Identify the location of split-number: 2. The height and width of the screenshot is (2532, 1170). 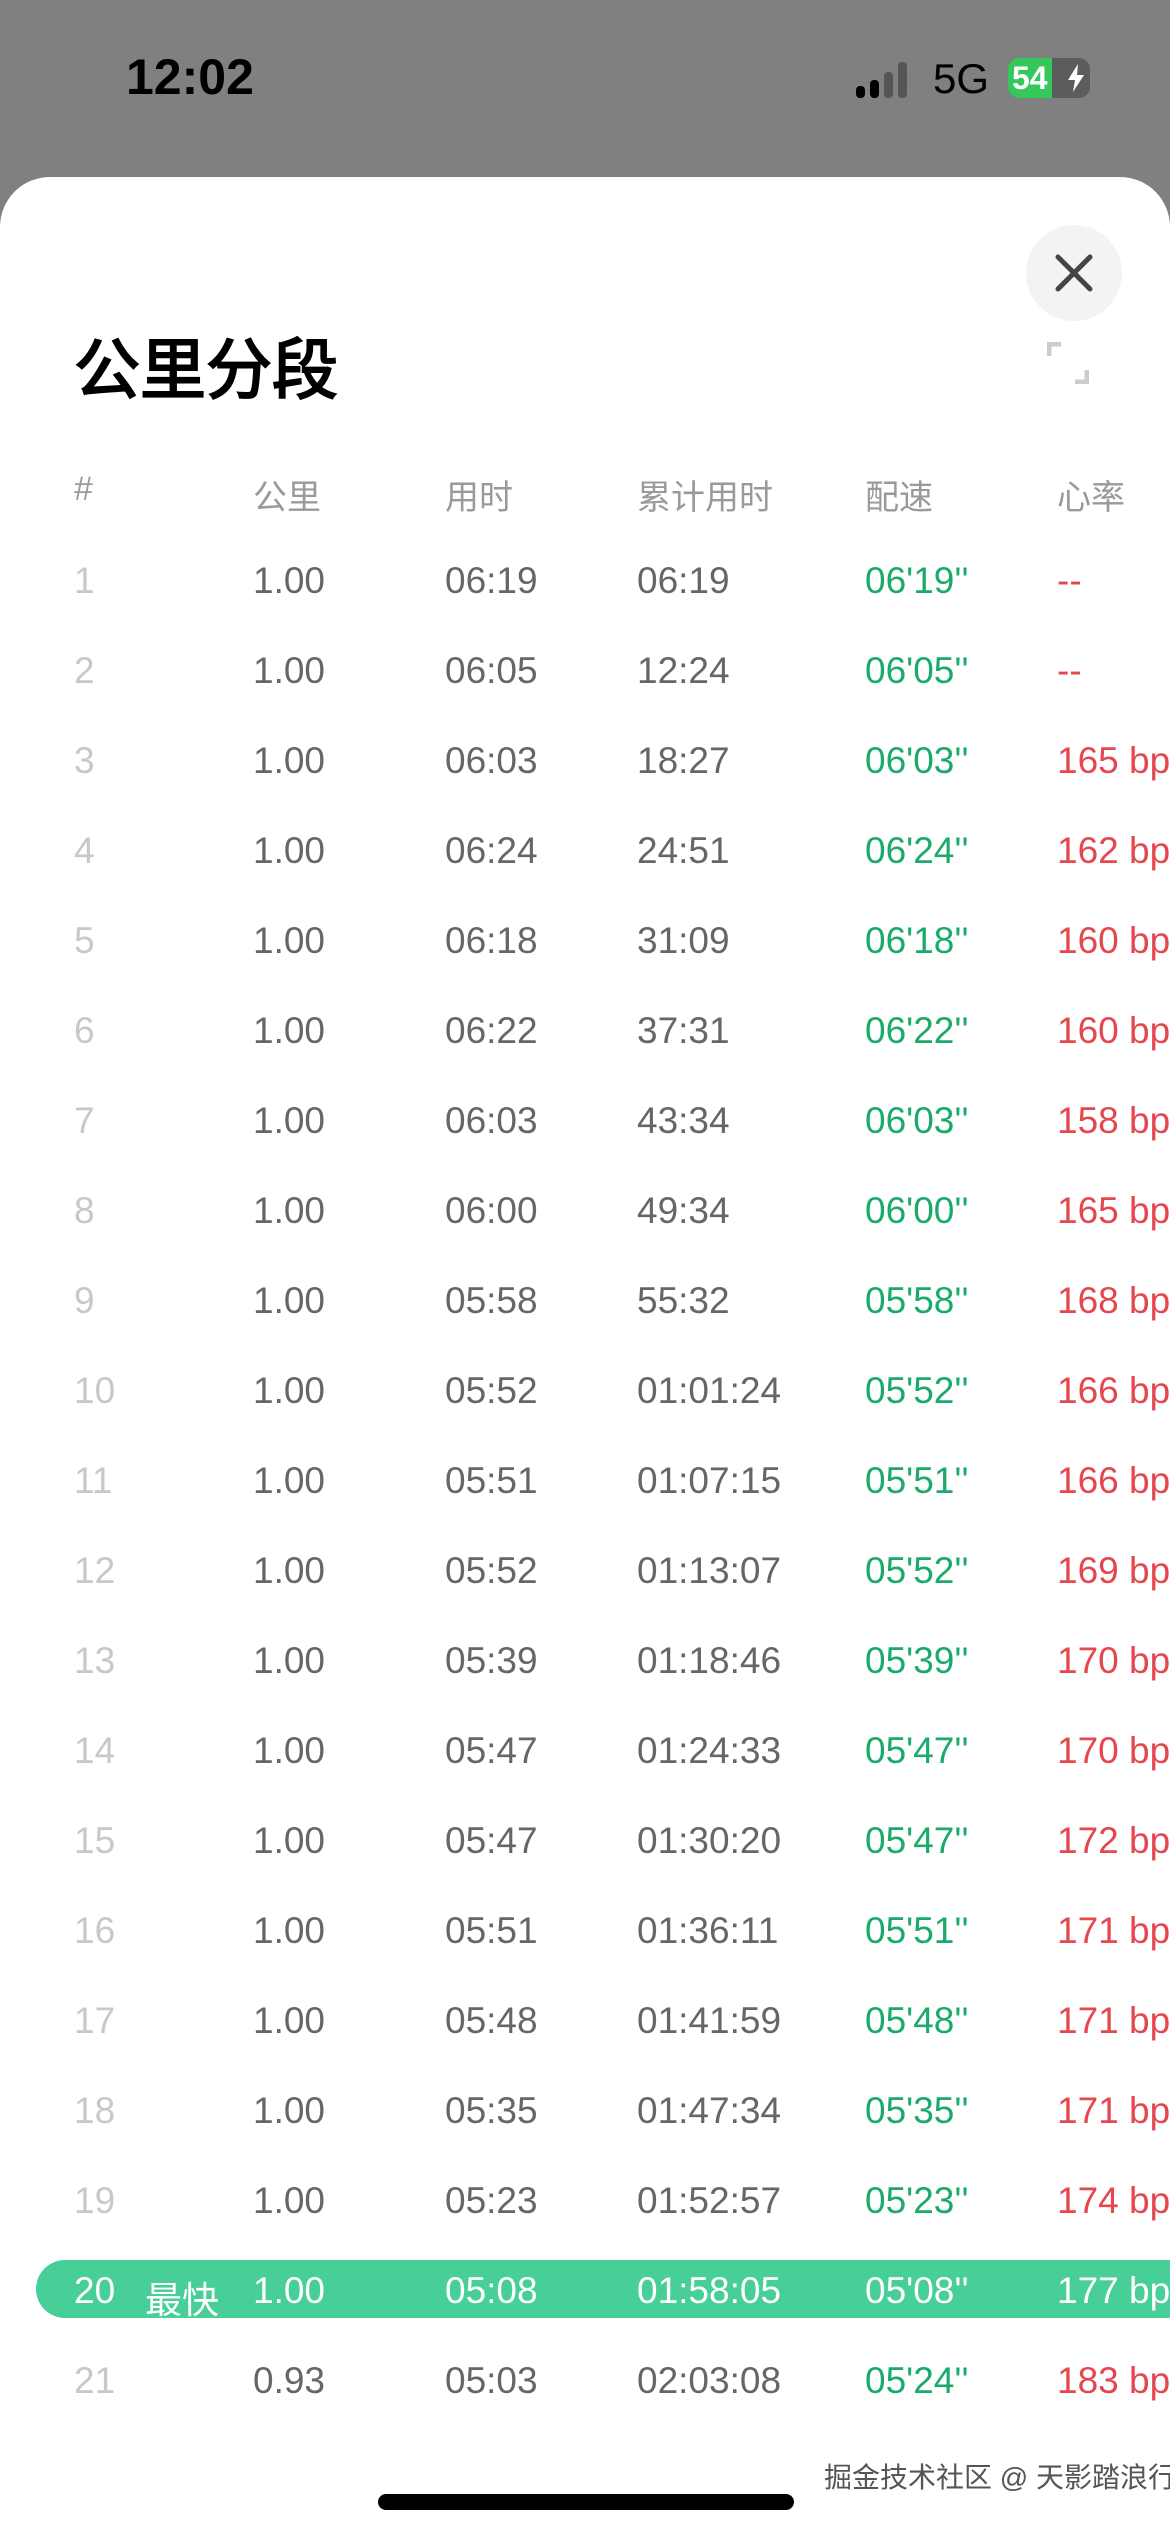
(84, 670).